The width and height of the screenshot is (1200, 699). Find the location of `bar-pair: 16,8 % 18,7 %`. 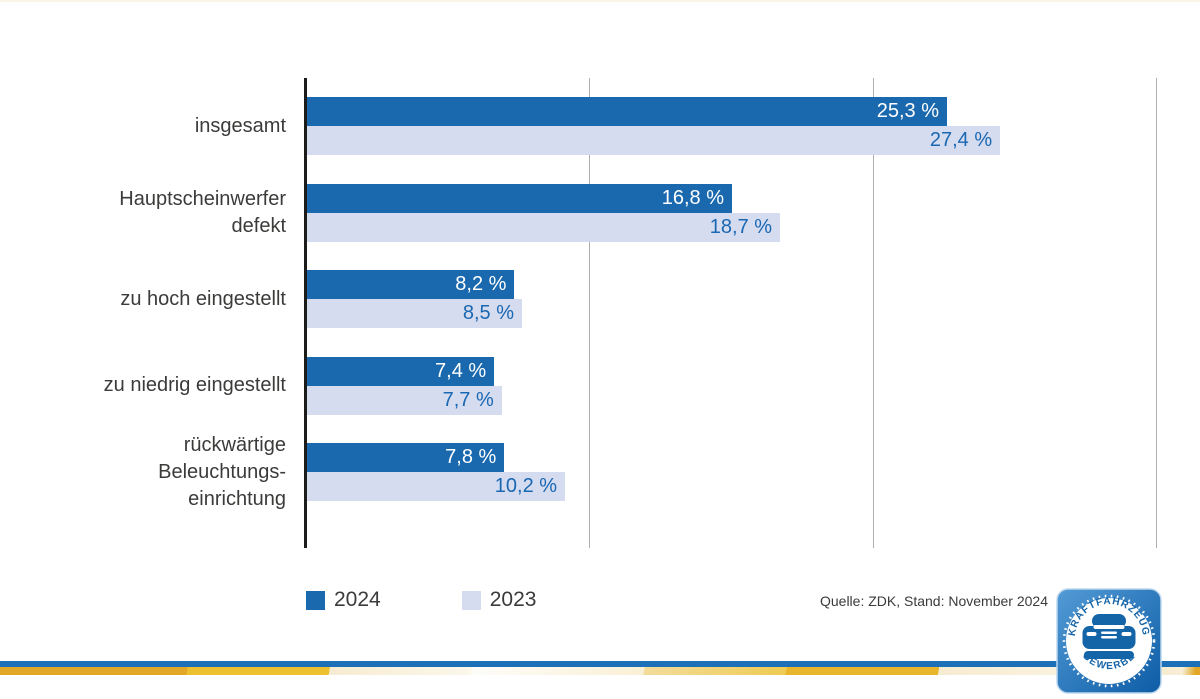

bar-pair: 16,8 % 18,7 % is located at coordinates (732, 212).